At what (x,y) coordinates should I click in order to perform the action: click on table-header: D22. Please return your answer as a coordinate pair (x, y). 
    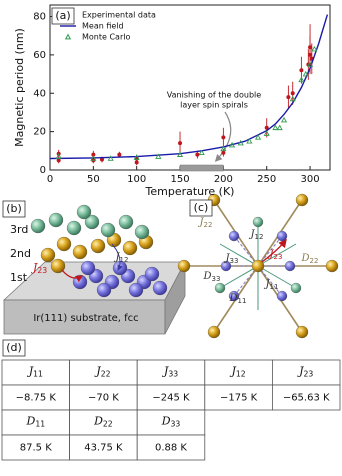
    Looking at the image, I should click on (103, 422).